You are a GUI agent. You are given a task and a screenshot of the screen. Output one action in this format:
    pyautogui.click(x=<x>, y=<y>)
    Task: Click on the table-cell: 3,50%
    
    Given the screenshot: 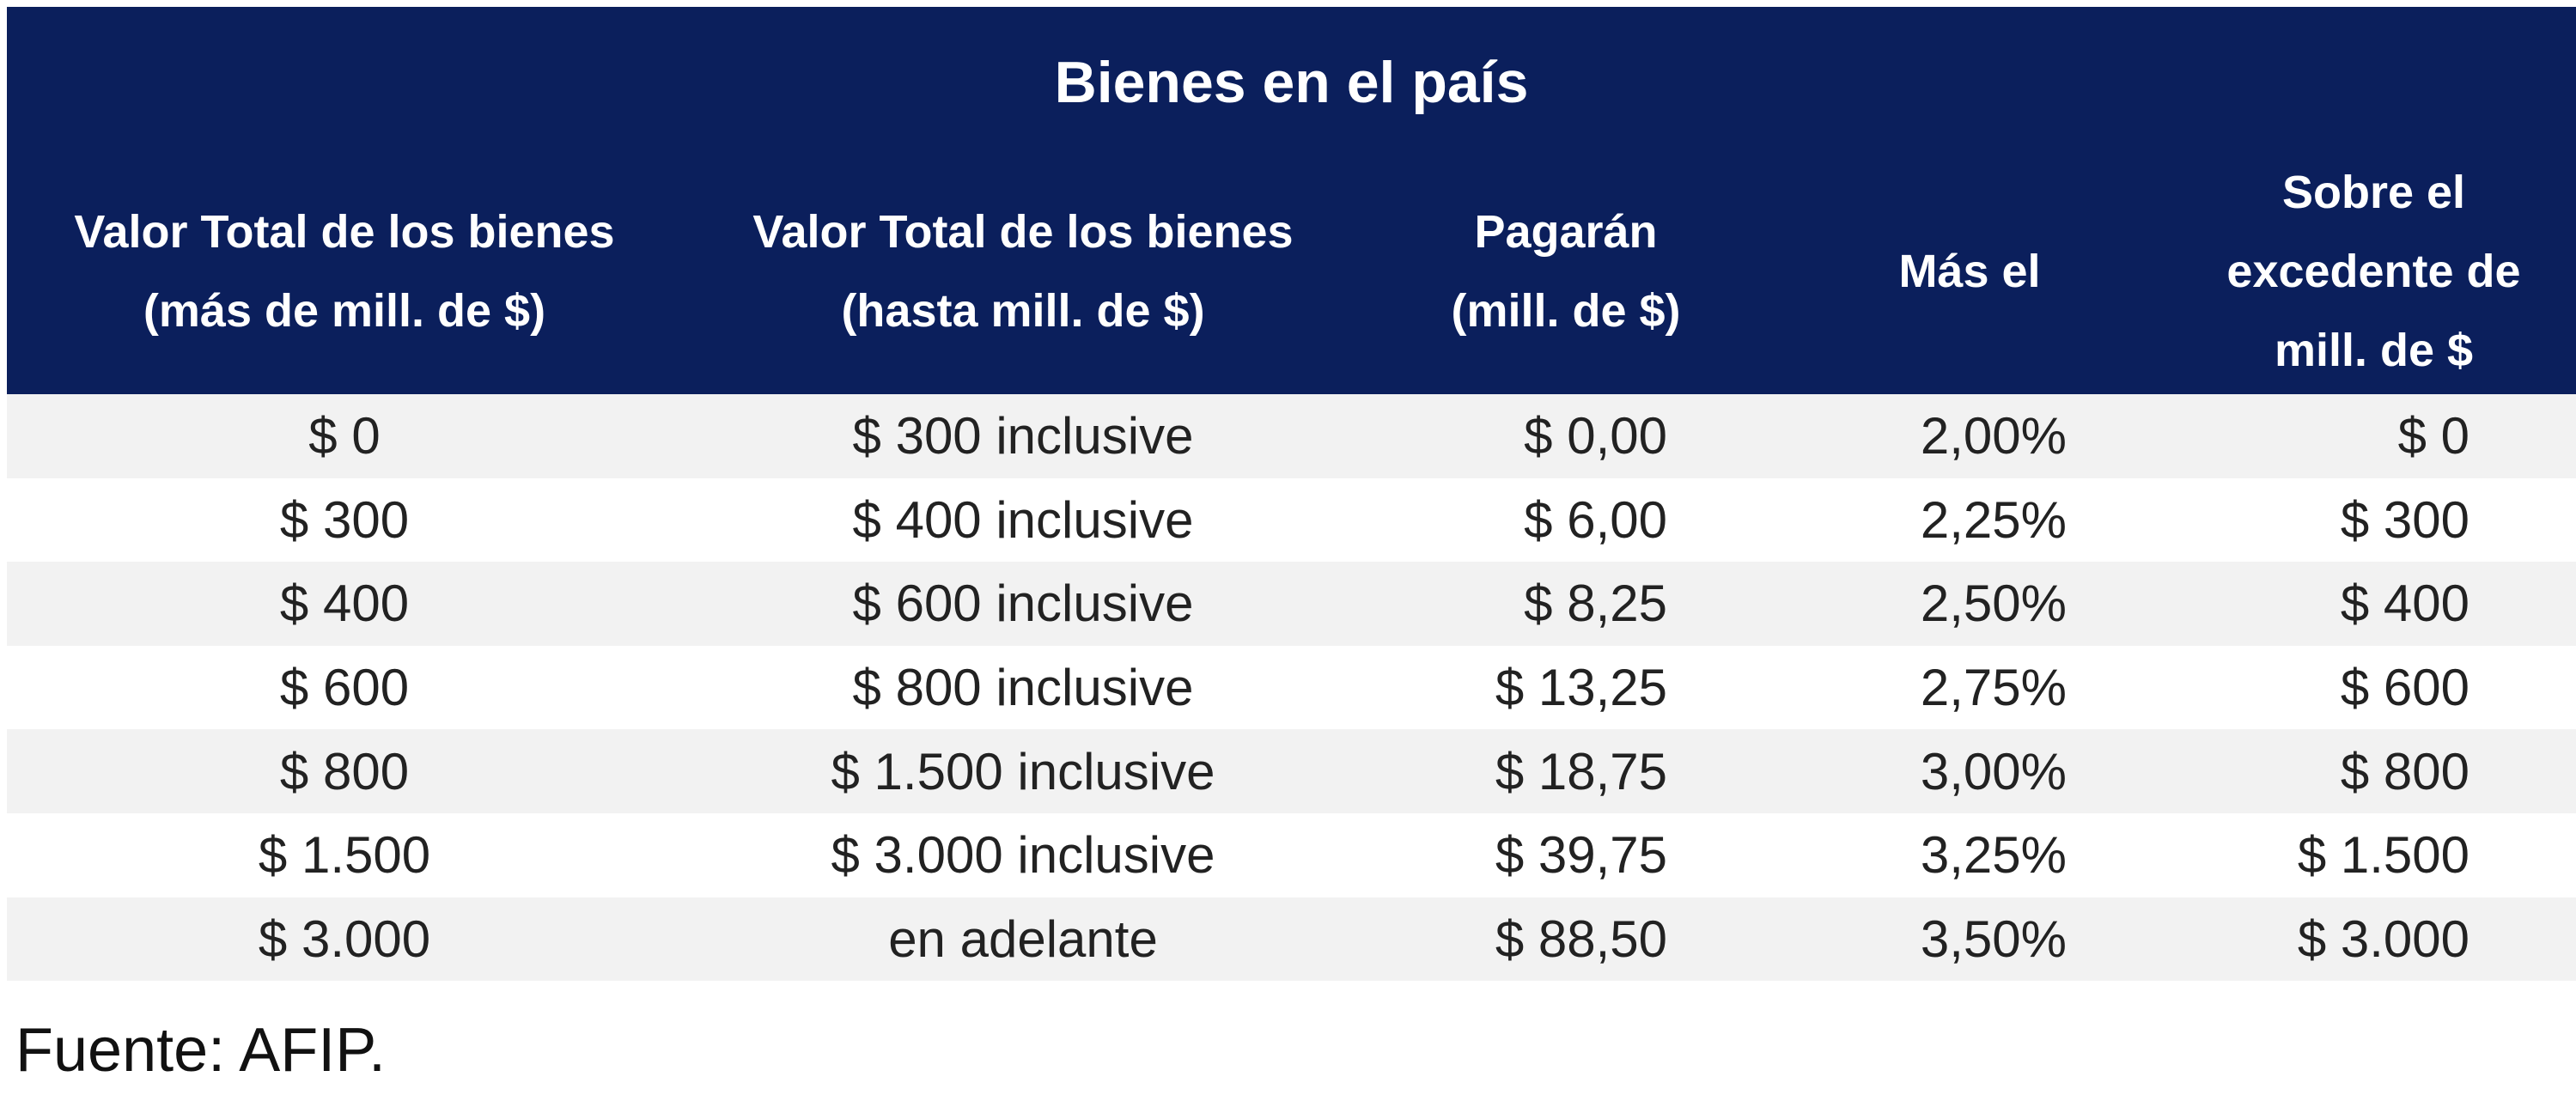 What is the action you would take?
    pyautogui.click(x=1993, y=938)
    